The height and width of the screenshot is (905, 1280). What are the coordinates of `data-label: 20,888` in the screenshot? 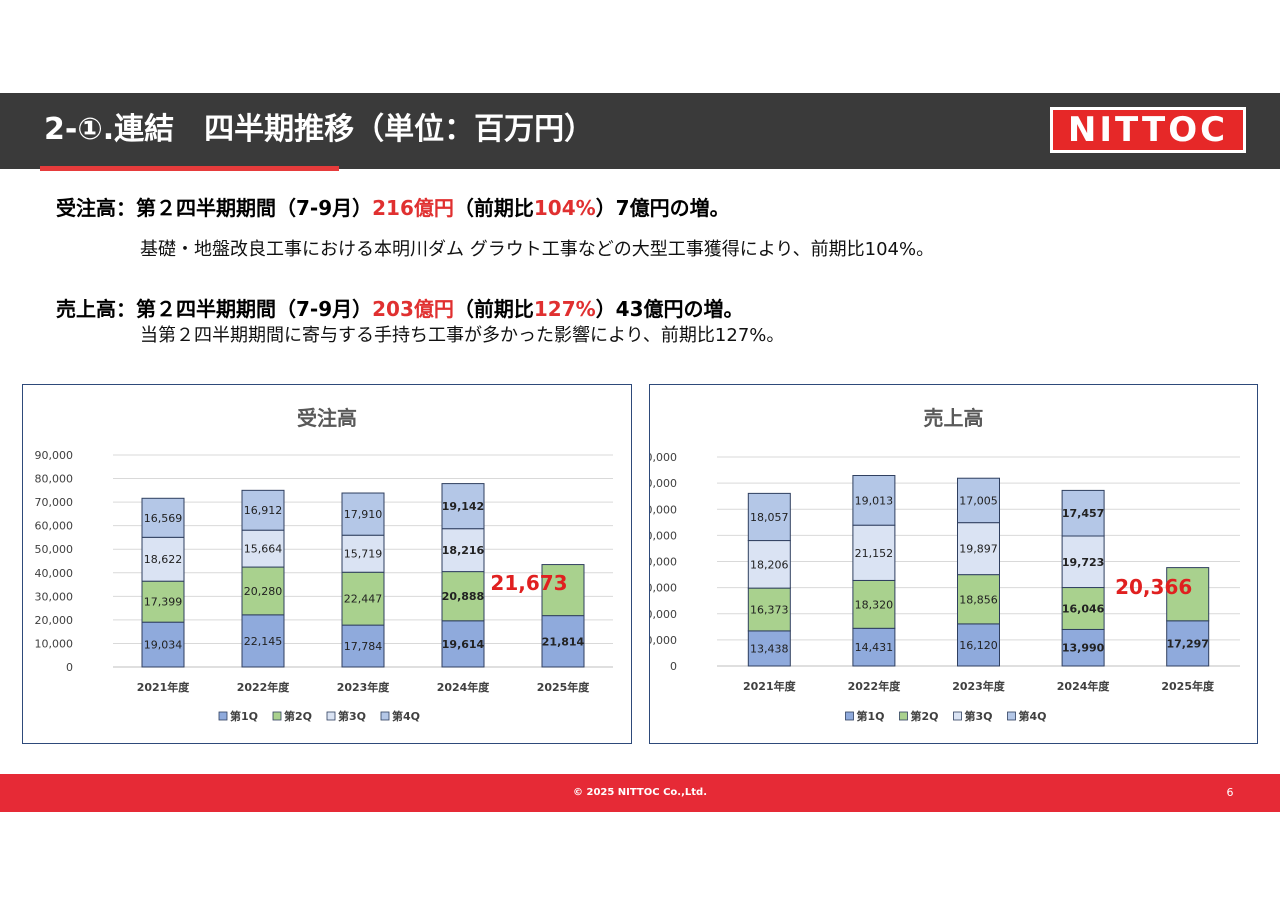 It's located at (463, 596).